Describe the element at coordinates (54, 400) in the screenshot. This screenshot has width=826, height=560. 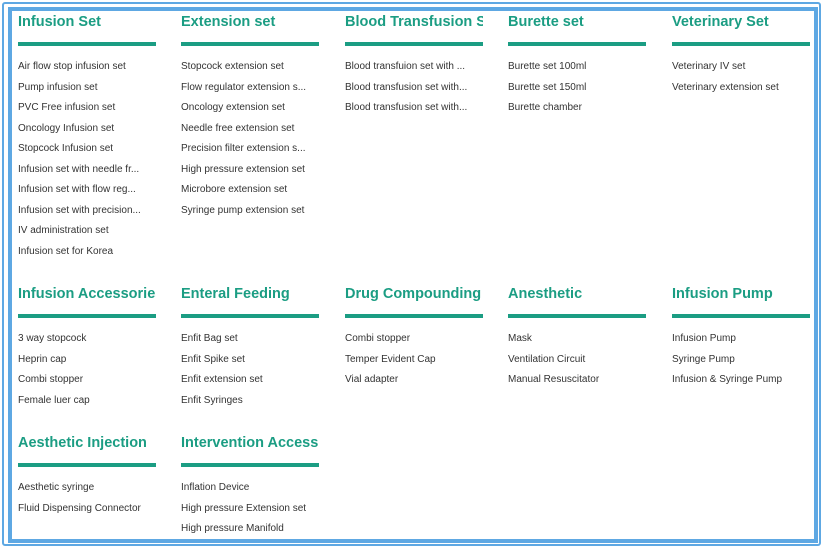
I see `menu-link: Female luer cap` at that location.